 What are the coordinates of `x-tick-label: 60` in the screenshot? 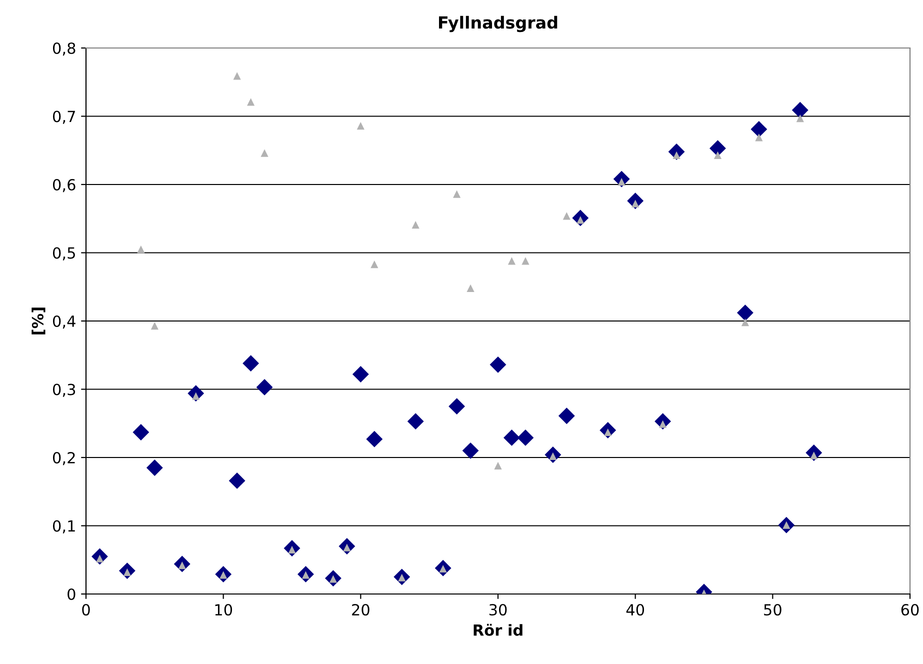 It's located at (910, 610).